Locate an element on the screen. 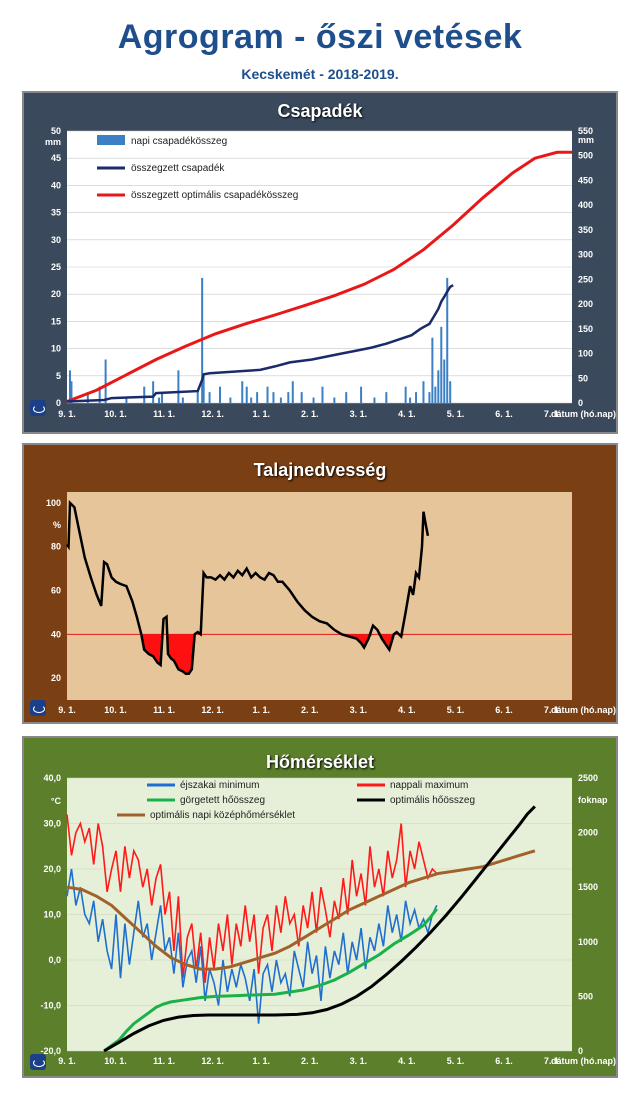 Image resolution: width=640 pixels, height=1102 pixels. y-right-tick-label: 200 is located at coordinates (585, 304).